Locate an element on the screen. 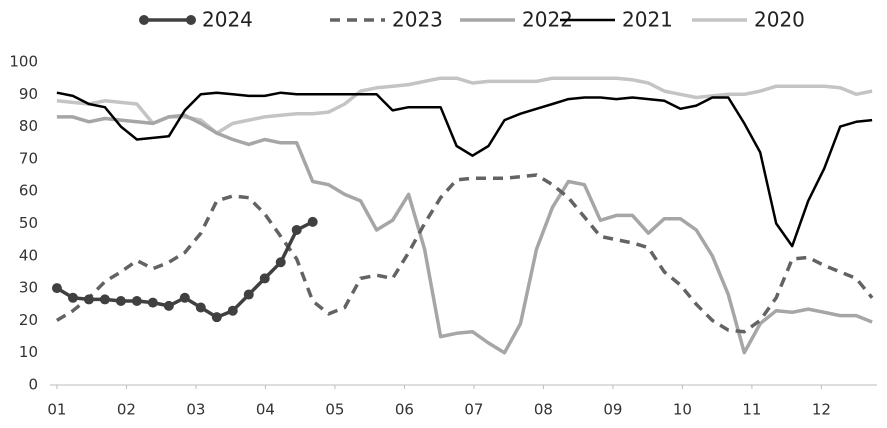 The height and width of the screenshot is (428, 887). legend-label: 2023 is located at coordinates (417, 20).